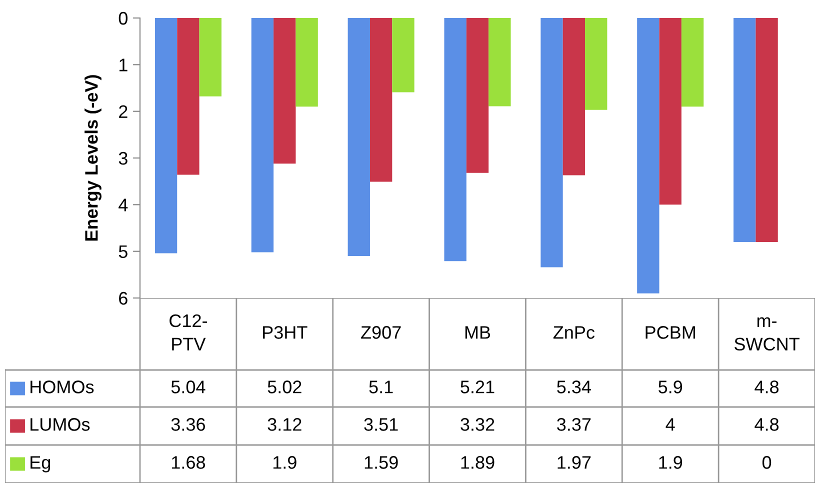 The height and width of the screenshot is (492, 821). Describe the element at coordinates (124, 65) in the screenshot. I see `y-tick-label: 1` at that location.